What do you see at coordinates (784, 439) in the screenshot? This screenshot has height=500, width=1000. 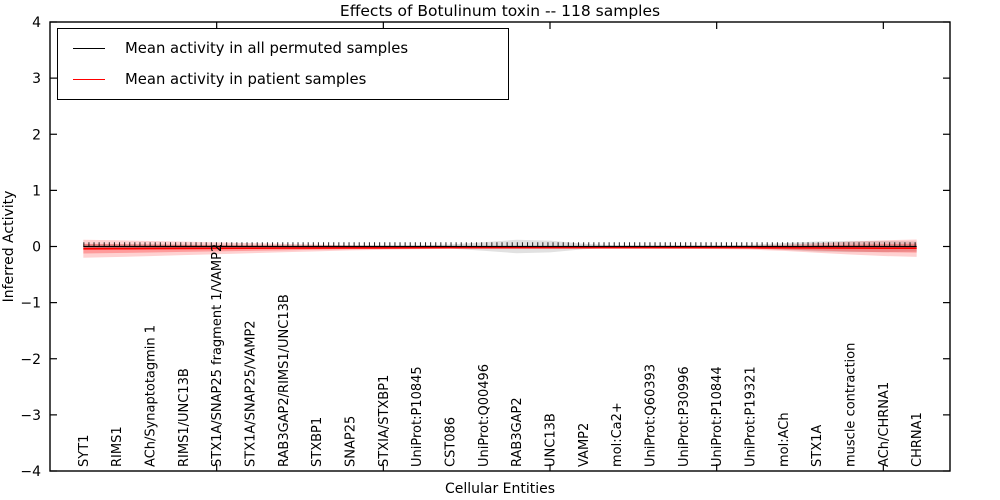 I see `category-label: mol:ACh` at bounding box center [784, 439].